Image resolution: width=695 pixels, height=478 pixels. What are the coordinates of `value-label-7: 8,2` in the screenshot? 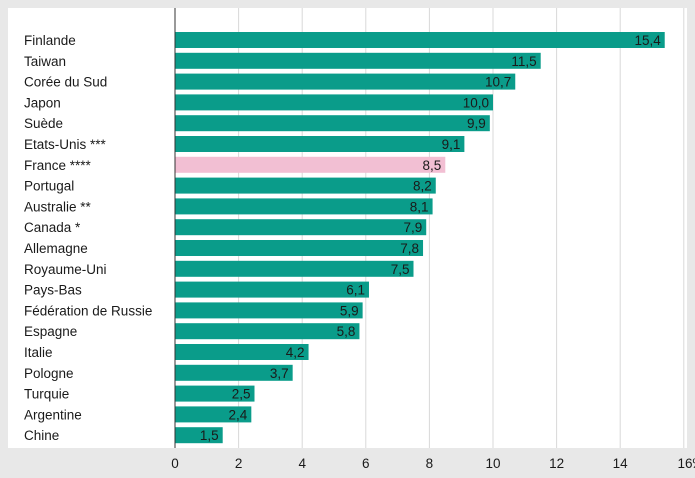 It's located at (422, 186).